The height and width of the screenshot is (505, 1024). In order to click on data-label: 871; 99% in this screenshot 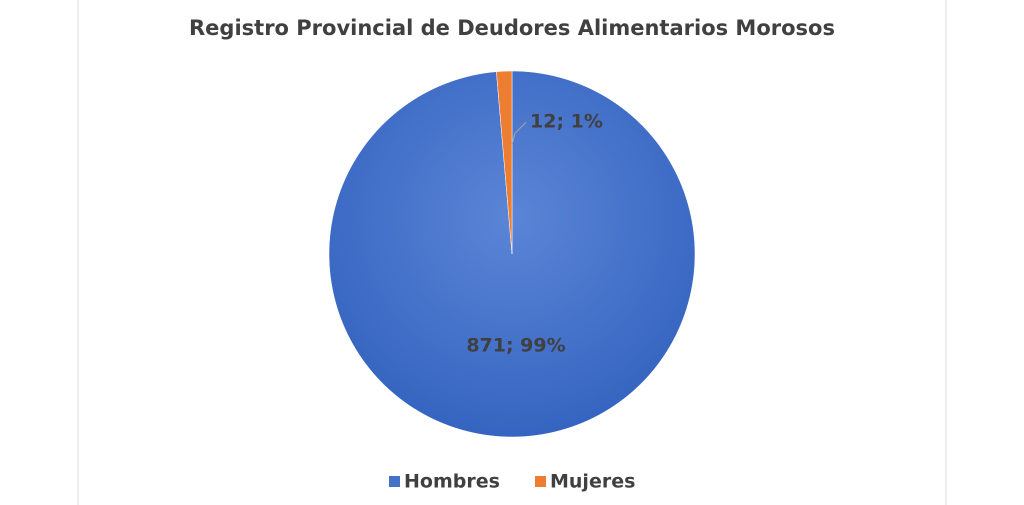, I will do `click(515, 346)`.